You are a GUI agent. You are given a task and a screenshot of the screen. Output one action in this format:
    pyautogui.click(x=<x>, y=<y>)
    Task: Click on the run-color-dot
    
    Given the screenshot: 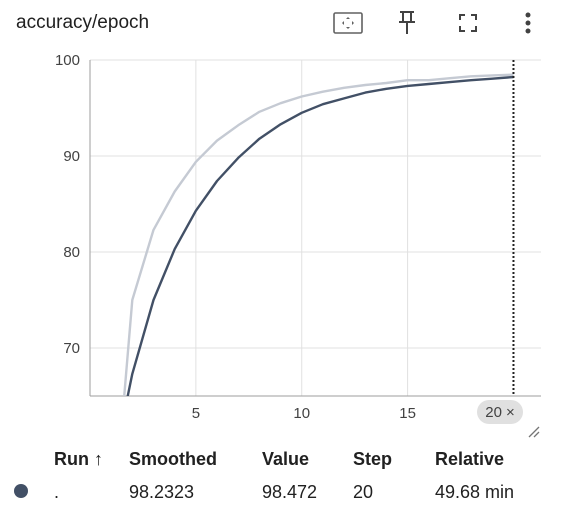 What is the action you would take?
    pyautogui.click(x=21, y=490)
    